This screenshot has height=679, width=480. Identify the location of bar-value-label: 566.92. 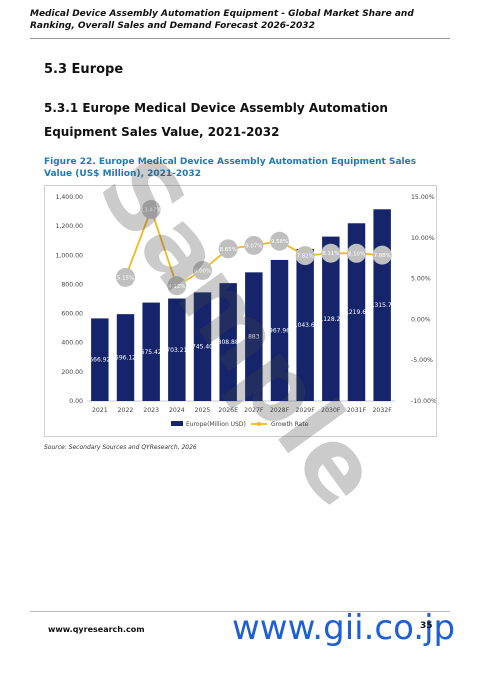
(99, 360).